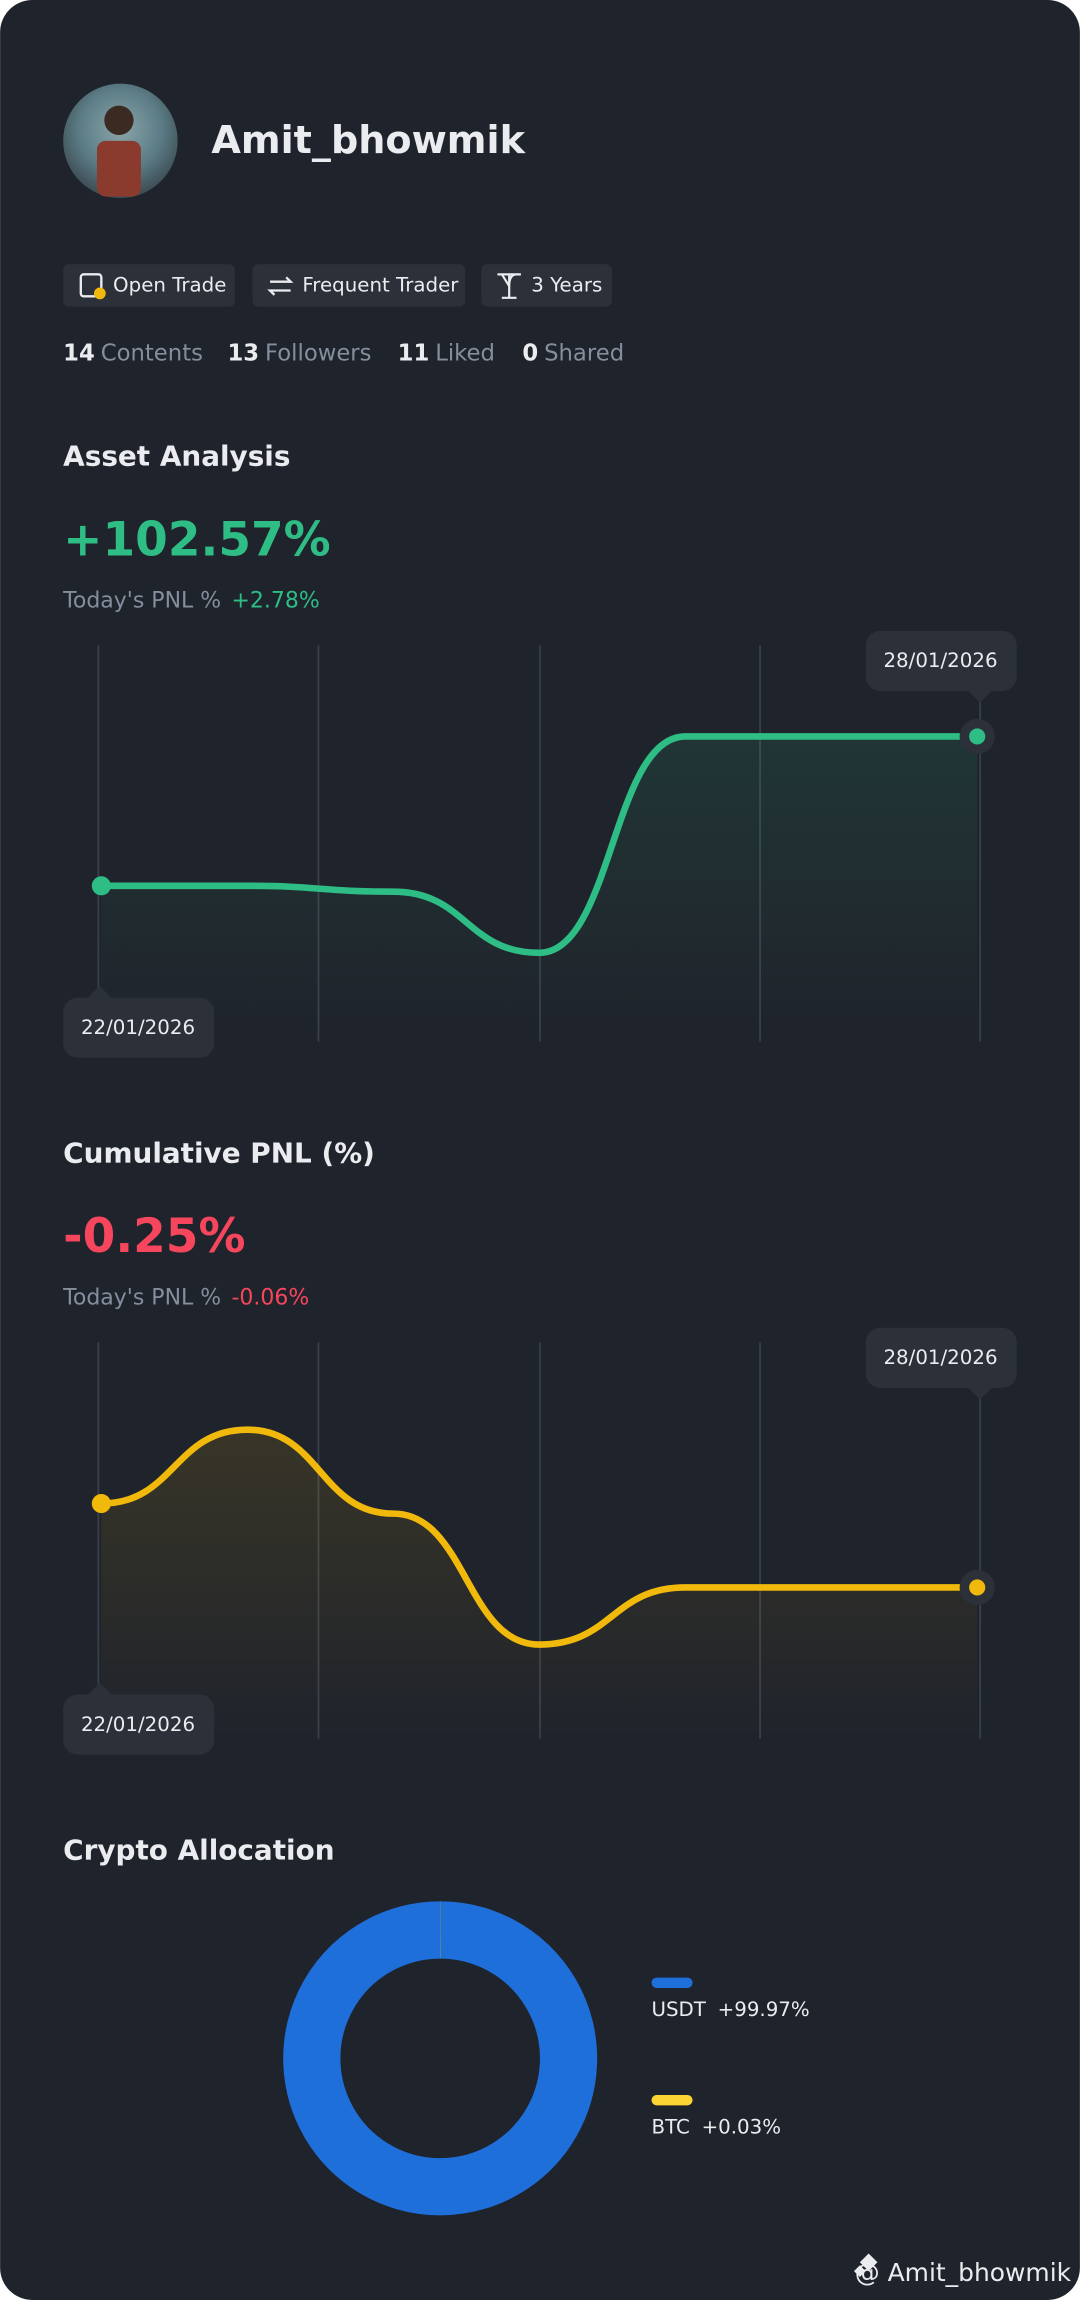  I want to click on stat-value: 13, so click(244, 353).